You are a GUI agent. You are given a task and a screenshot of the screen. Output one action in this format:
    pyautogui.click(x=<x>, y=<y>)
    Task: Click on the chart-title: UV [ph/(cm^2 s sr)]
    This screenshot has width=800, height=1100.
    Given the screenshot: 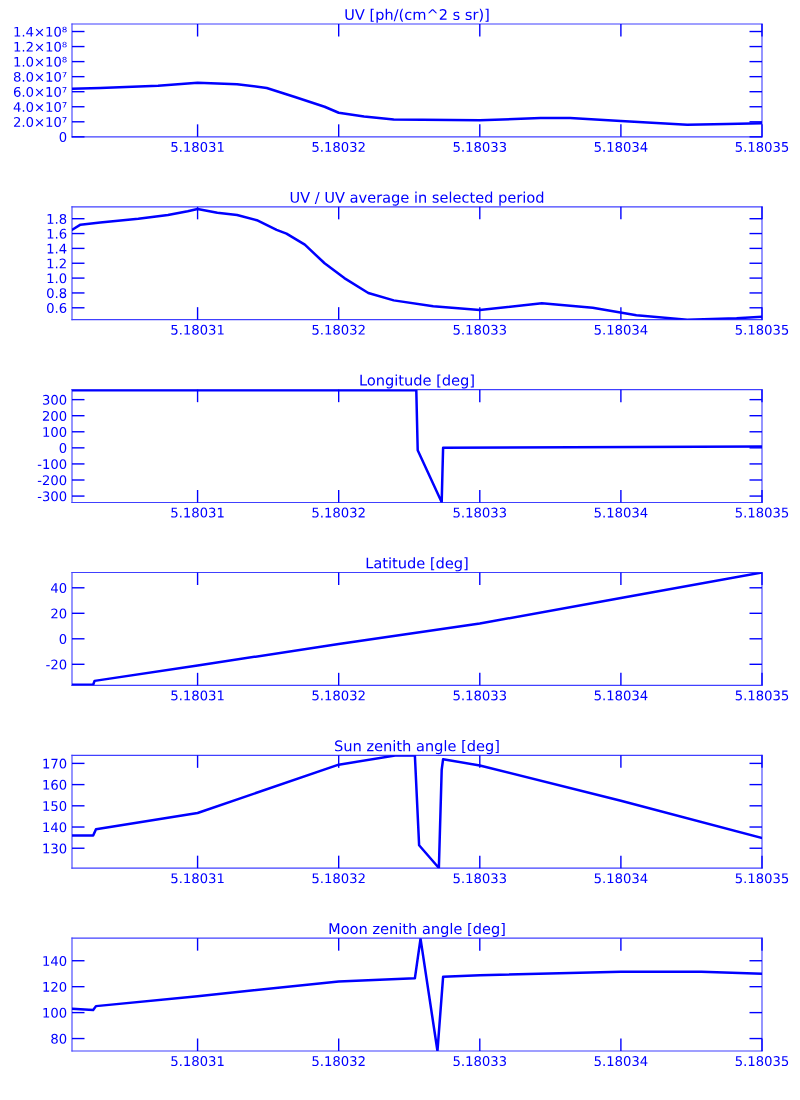 What is the action you would take?
    pyautogui.click(x=417, y=15)
    